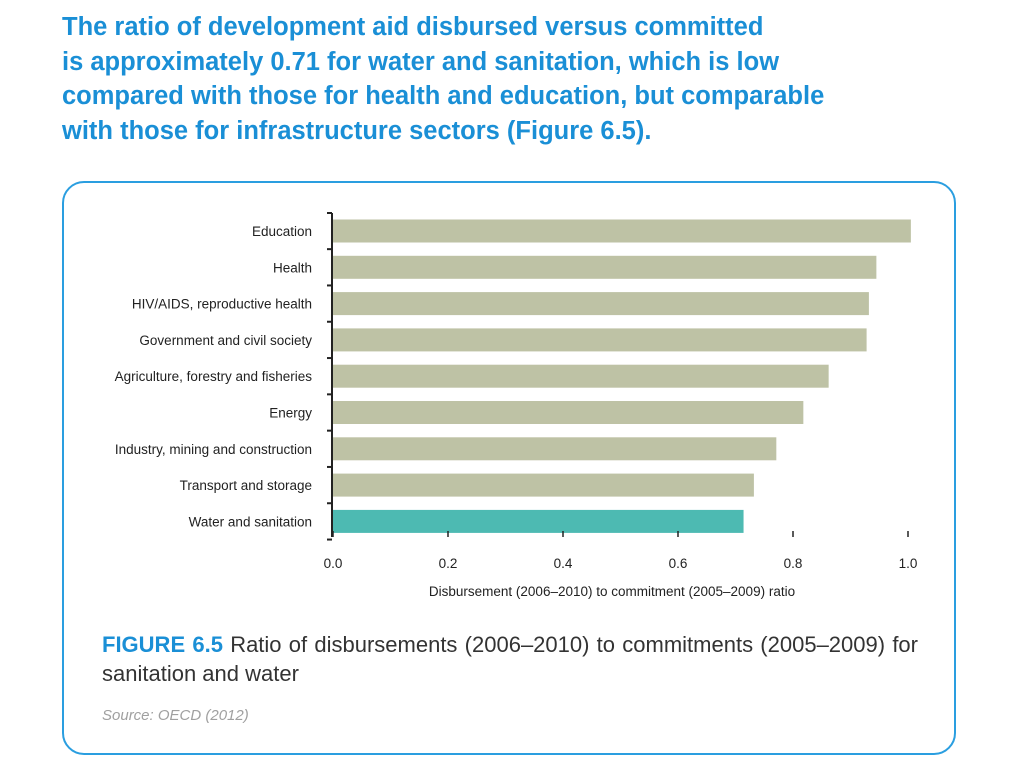  Describe the element at coordinates (225, 340) in the screenshot. I see `category-label: Government and civil society` at that location.